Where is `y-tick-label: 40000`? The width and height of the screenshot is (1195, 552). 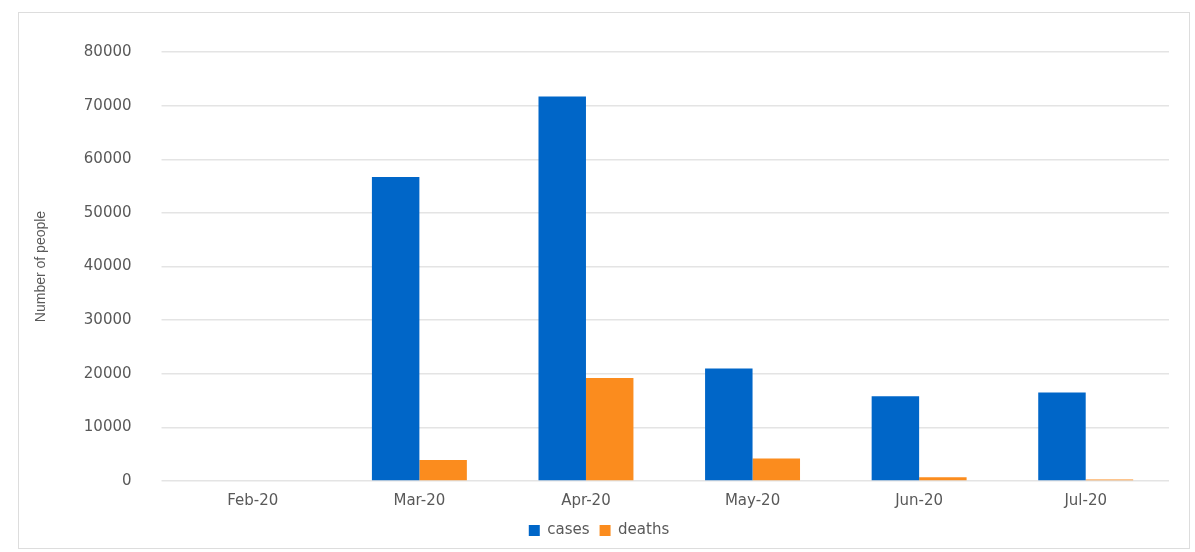 y-tick-label: 40000 is located at coordinates (107, 265).